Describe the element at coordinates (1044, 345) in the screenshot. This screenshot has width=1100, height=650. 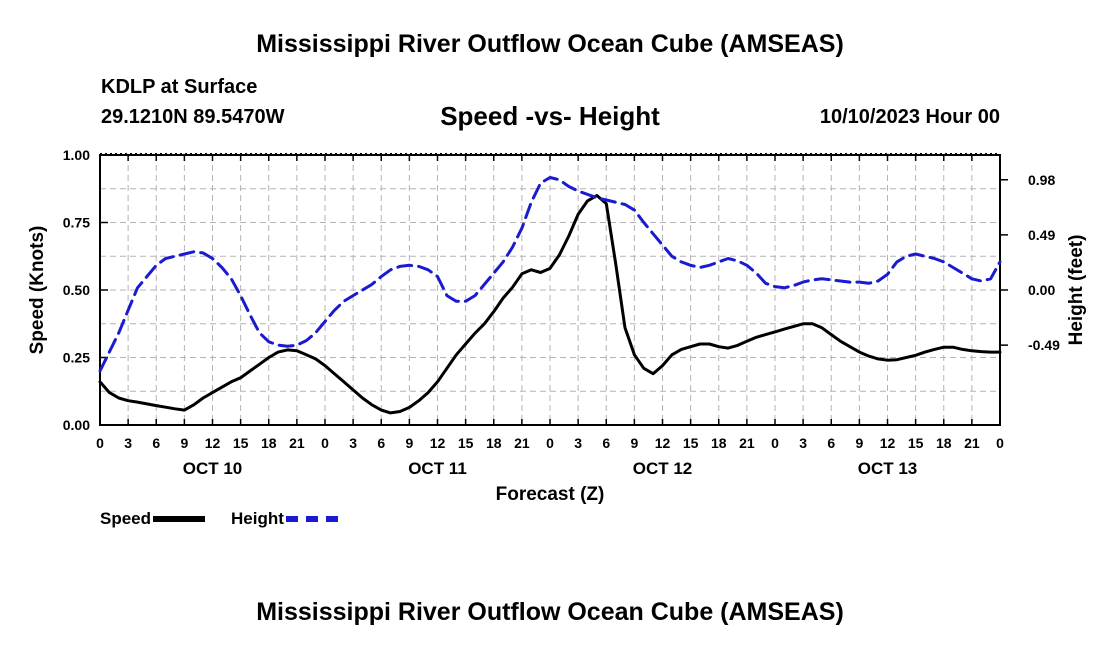
I see `y2-tick-label: -0.49` at that location.